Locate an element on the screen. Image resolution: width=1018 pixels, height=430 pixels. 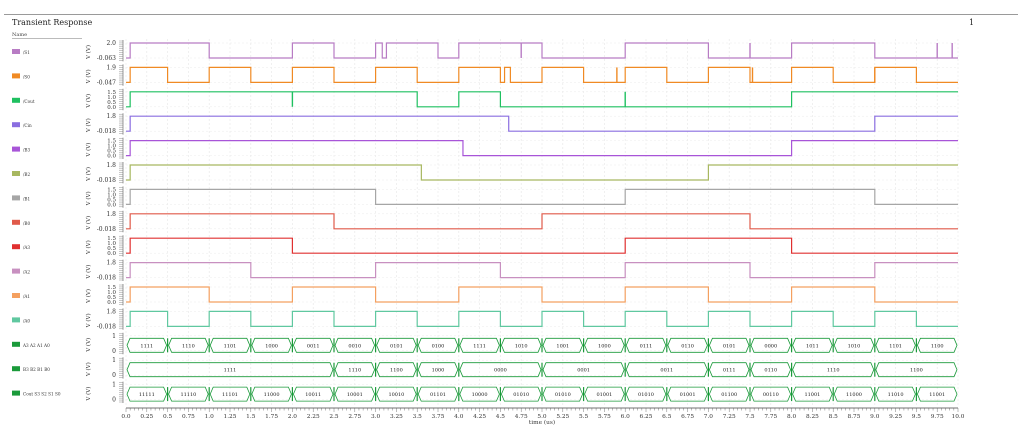
x-tick-label: 7.75 is located at coordinates (770, 417).